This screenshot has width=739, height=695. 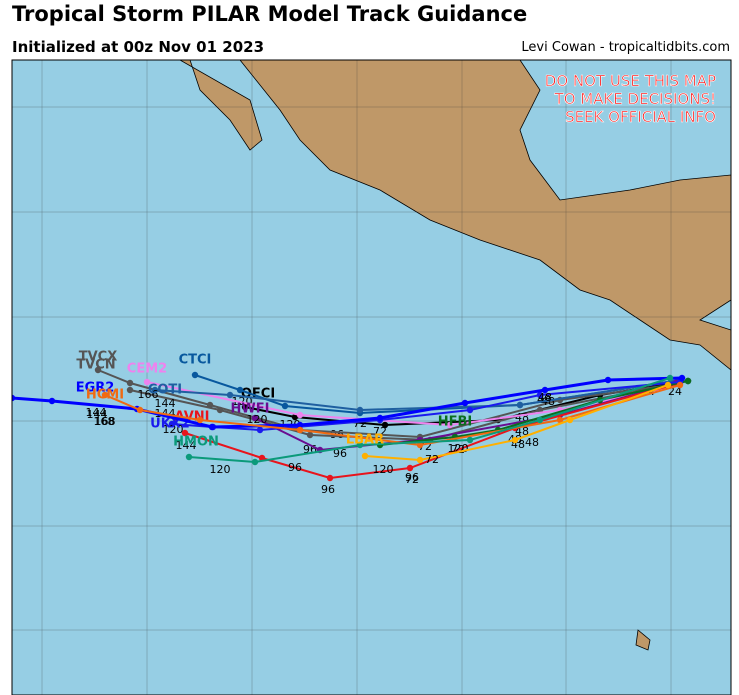 What do you see at coordinates (455, 422) in the screenshot?
I see `model-label: HFBI` at bounding box center [455, 422].